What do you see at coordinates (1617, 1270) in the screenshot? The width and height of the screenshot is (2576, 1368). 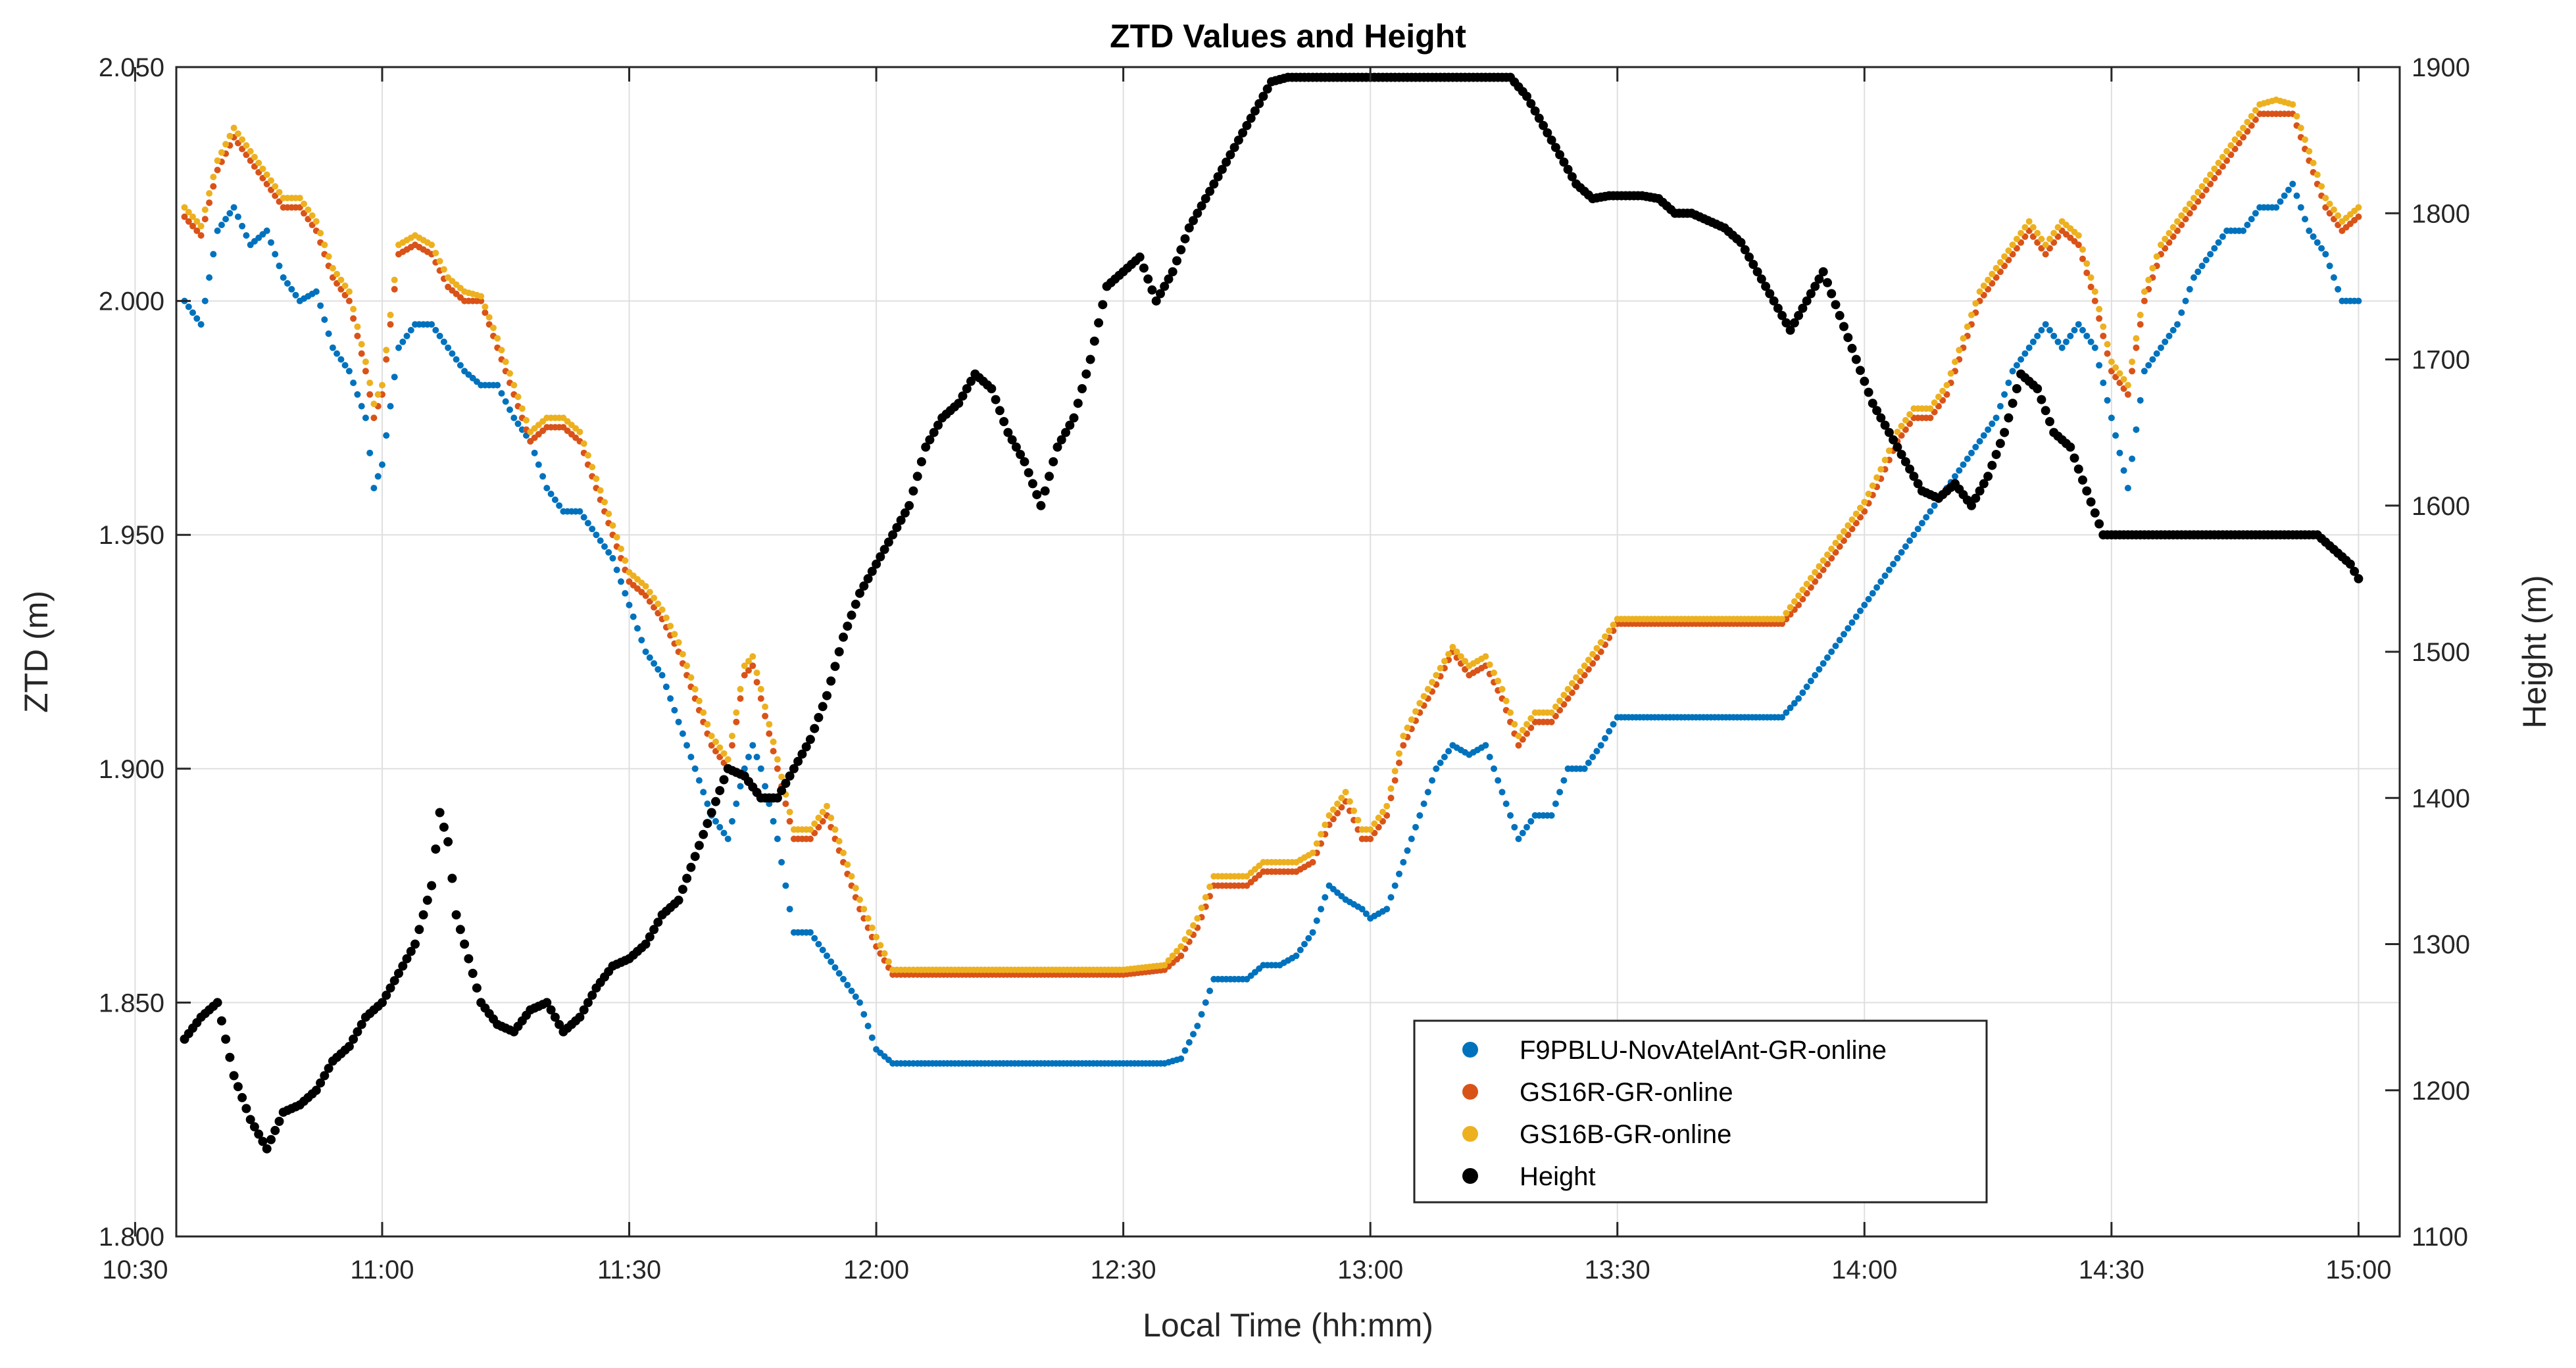 I see `x-tick-label: 13:30` at bounding box center [1617, 1270].